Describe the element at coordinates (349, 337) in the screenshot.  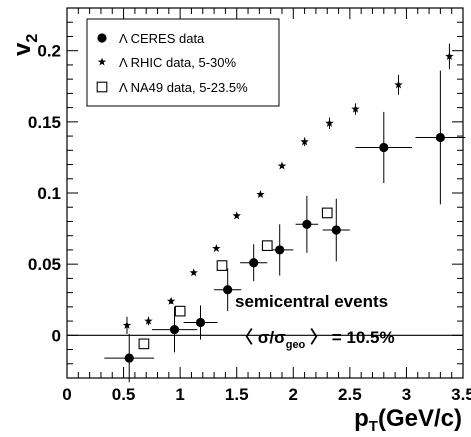
I see `annotation-sigma-tail: 〉 = 10.5%` at that location.